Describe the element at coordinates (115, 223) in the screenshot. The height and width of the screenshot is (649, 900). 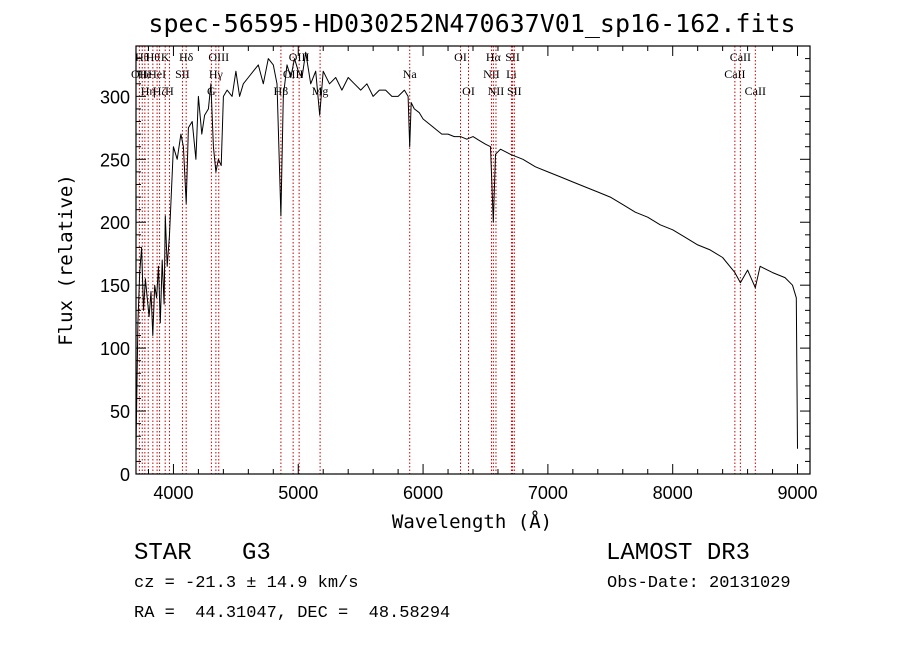
I see `y-tick-label: 200` at that location.